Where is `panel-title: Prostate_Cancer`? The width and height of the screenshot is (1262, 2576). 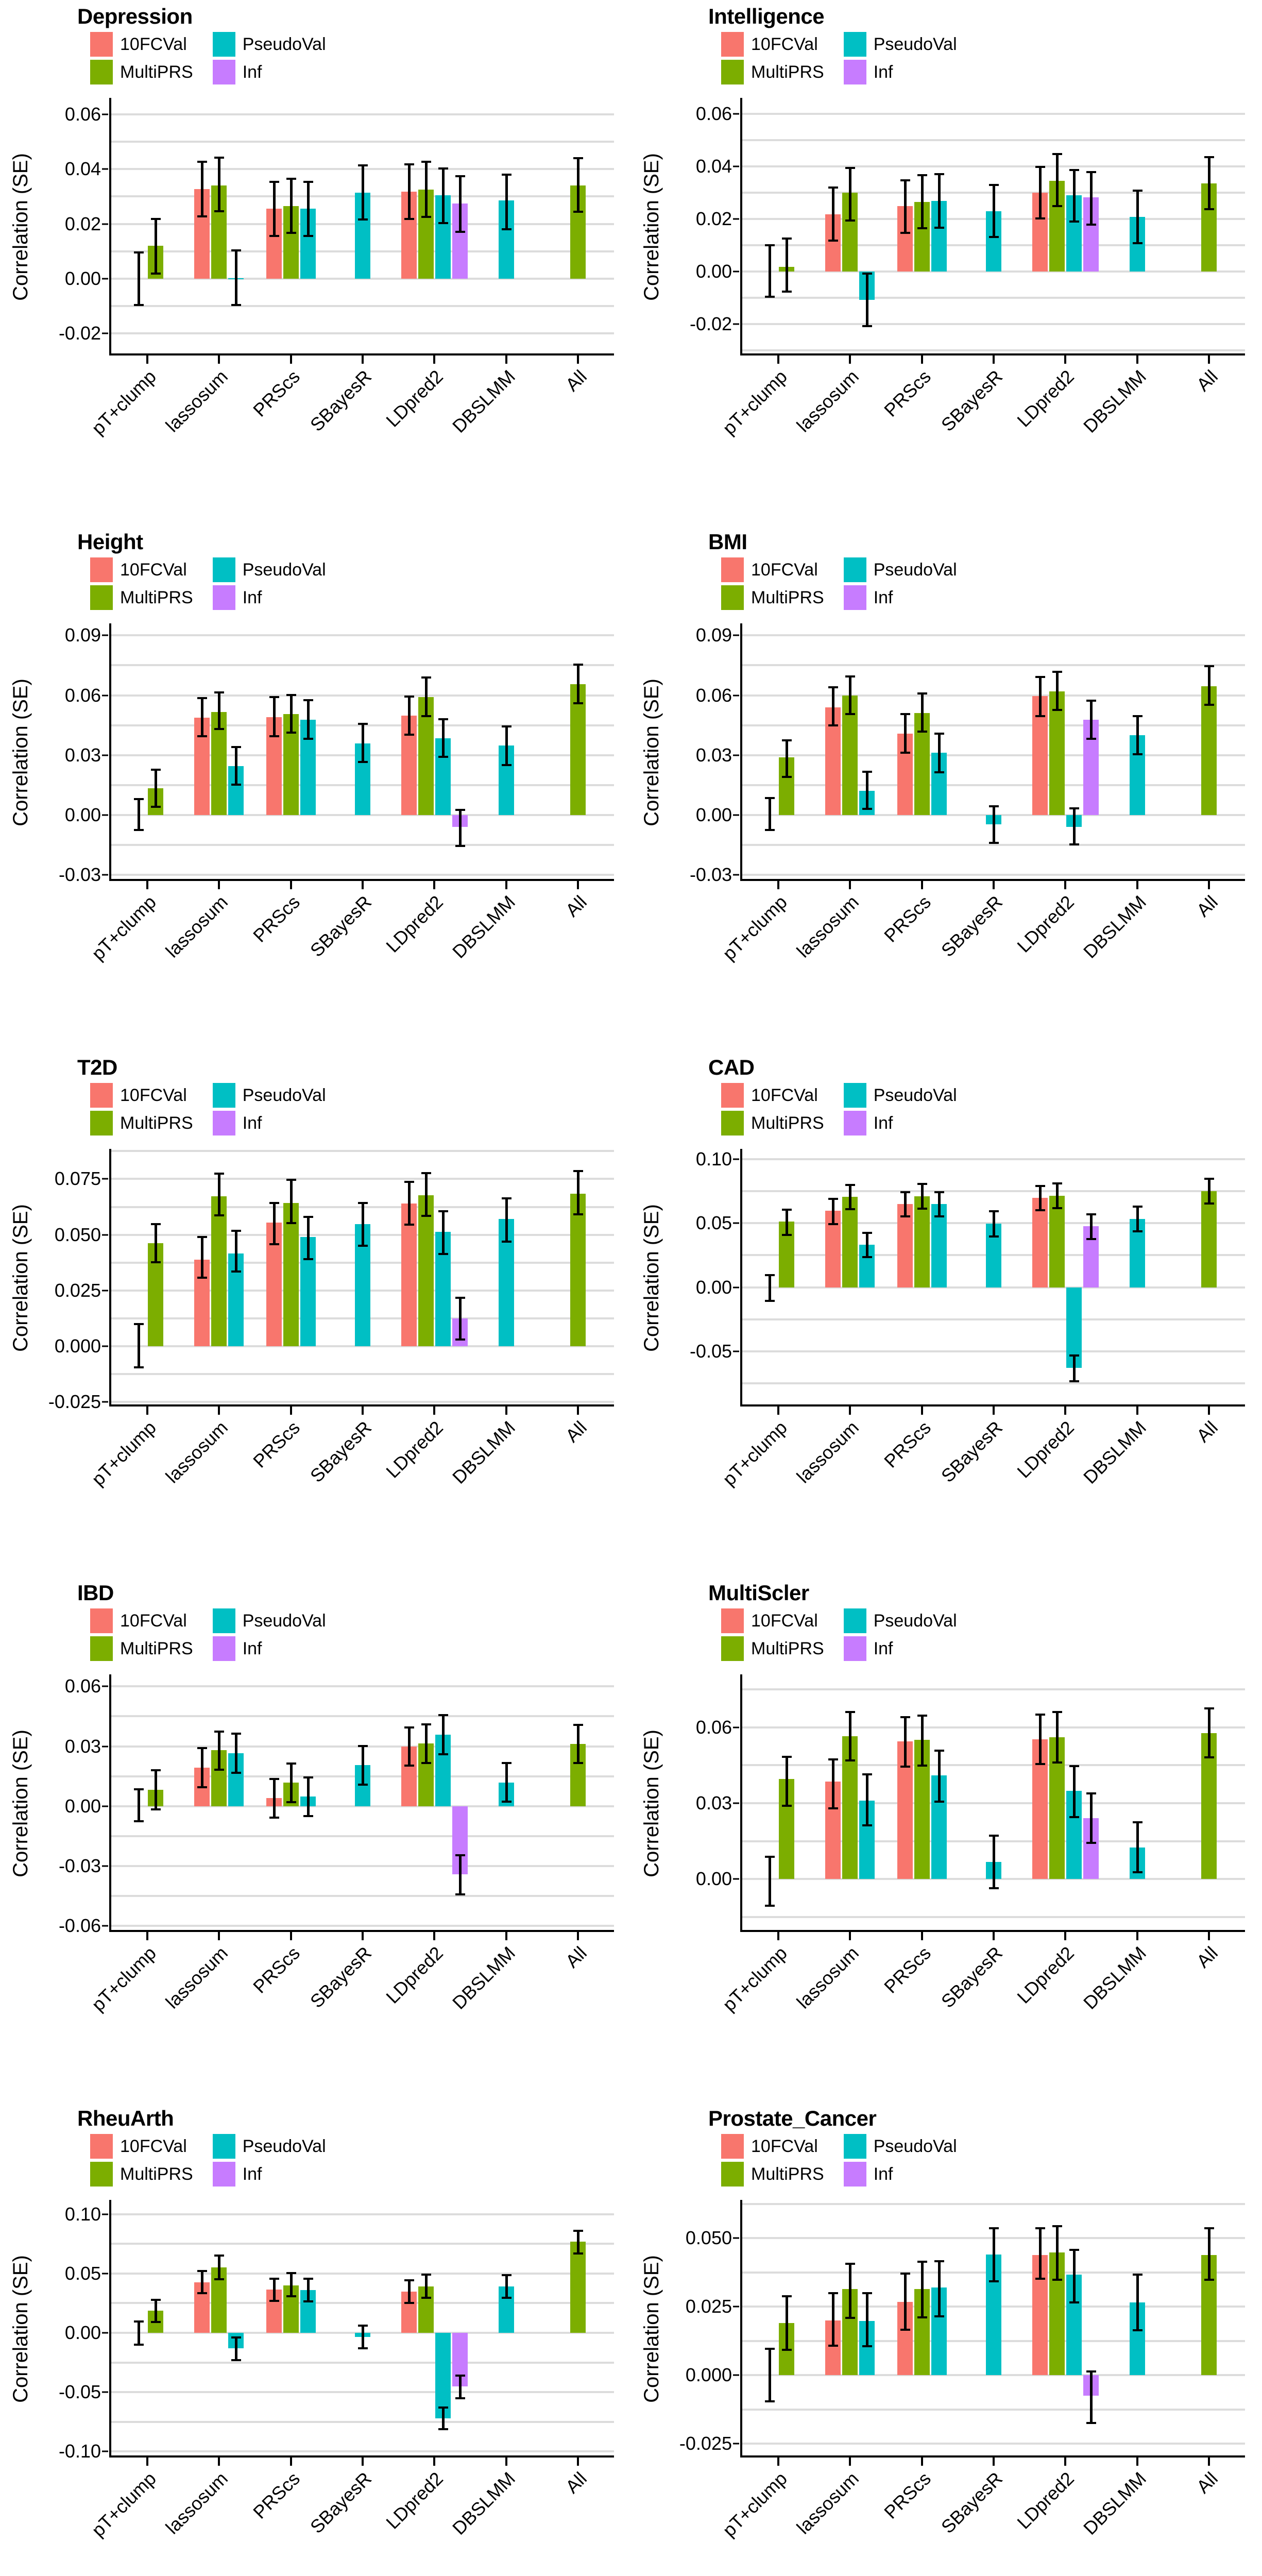 panel-title: Prostate_Cancer is located at coordinates (792, 2118).